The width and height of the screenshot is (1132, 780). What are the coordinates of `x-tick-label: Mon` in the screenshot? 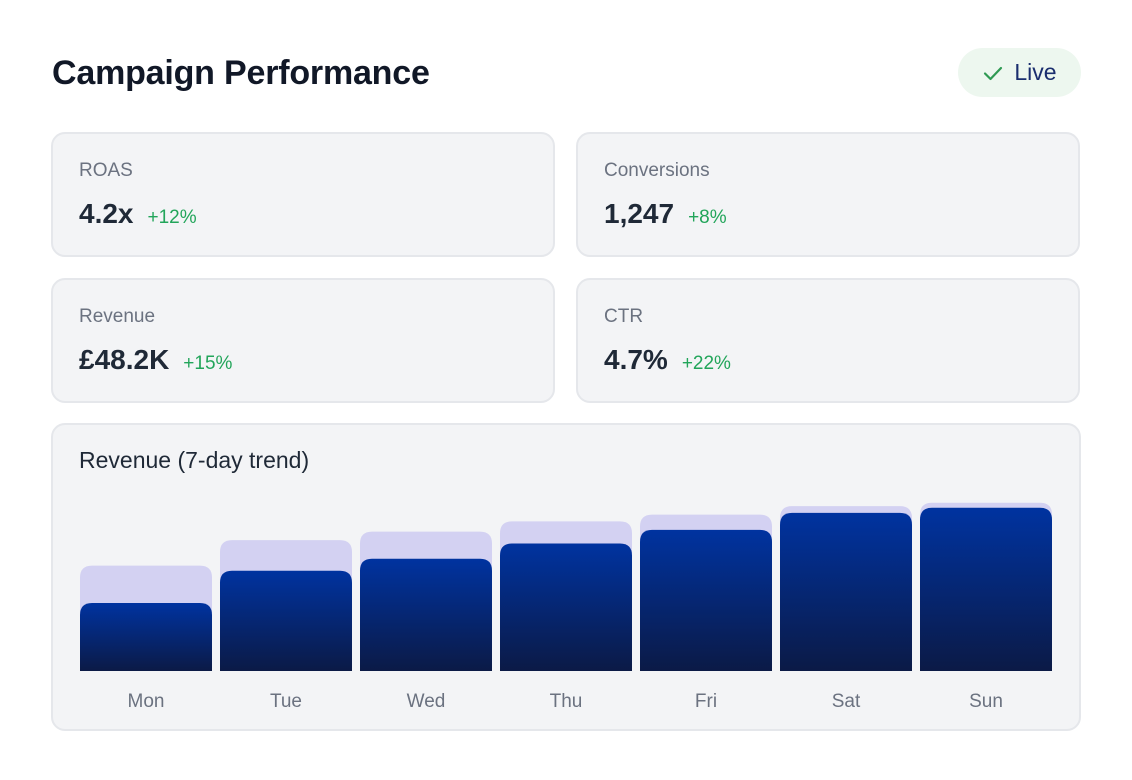 It's located at (146, 701).